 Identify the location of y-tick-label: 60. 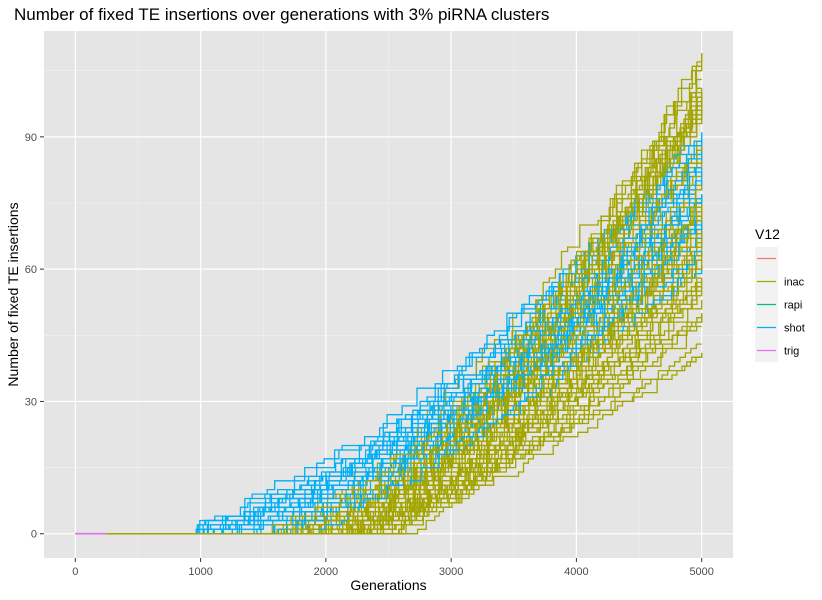
(31, 270).